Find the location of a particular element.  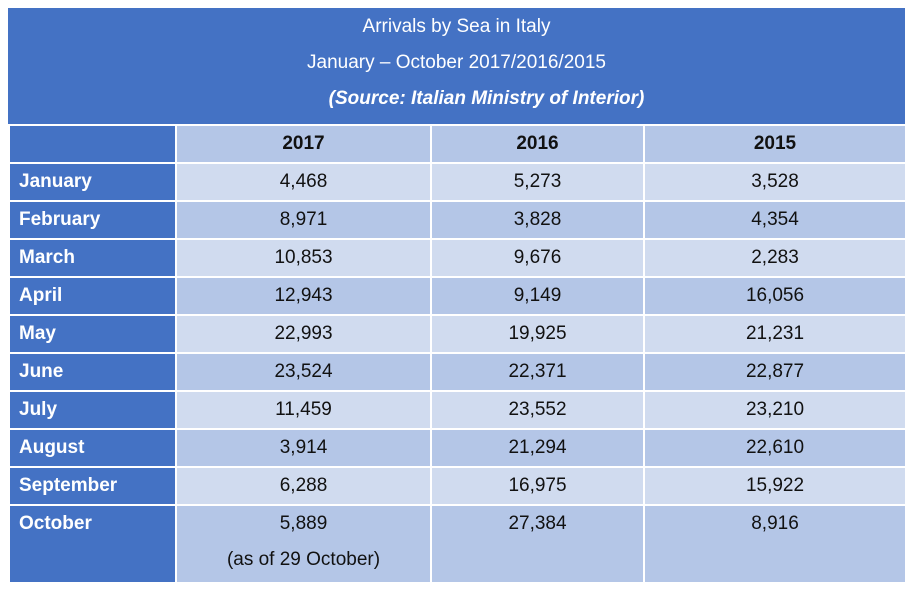

cell-value: 23,210 is located at coordinates (775, 409).